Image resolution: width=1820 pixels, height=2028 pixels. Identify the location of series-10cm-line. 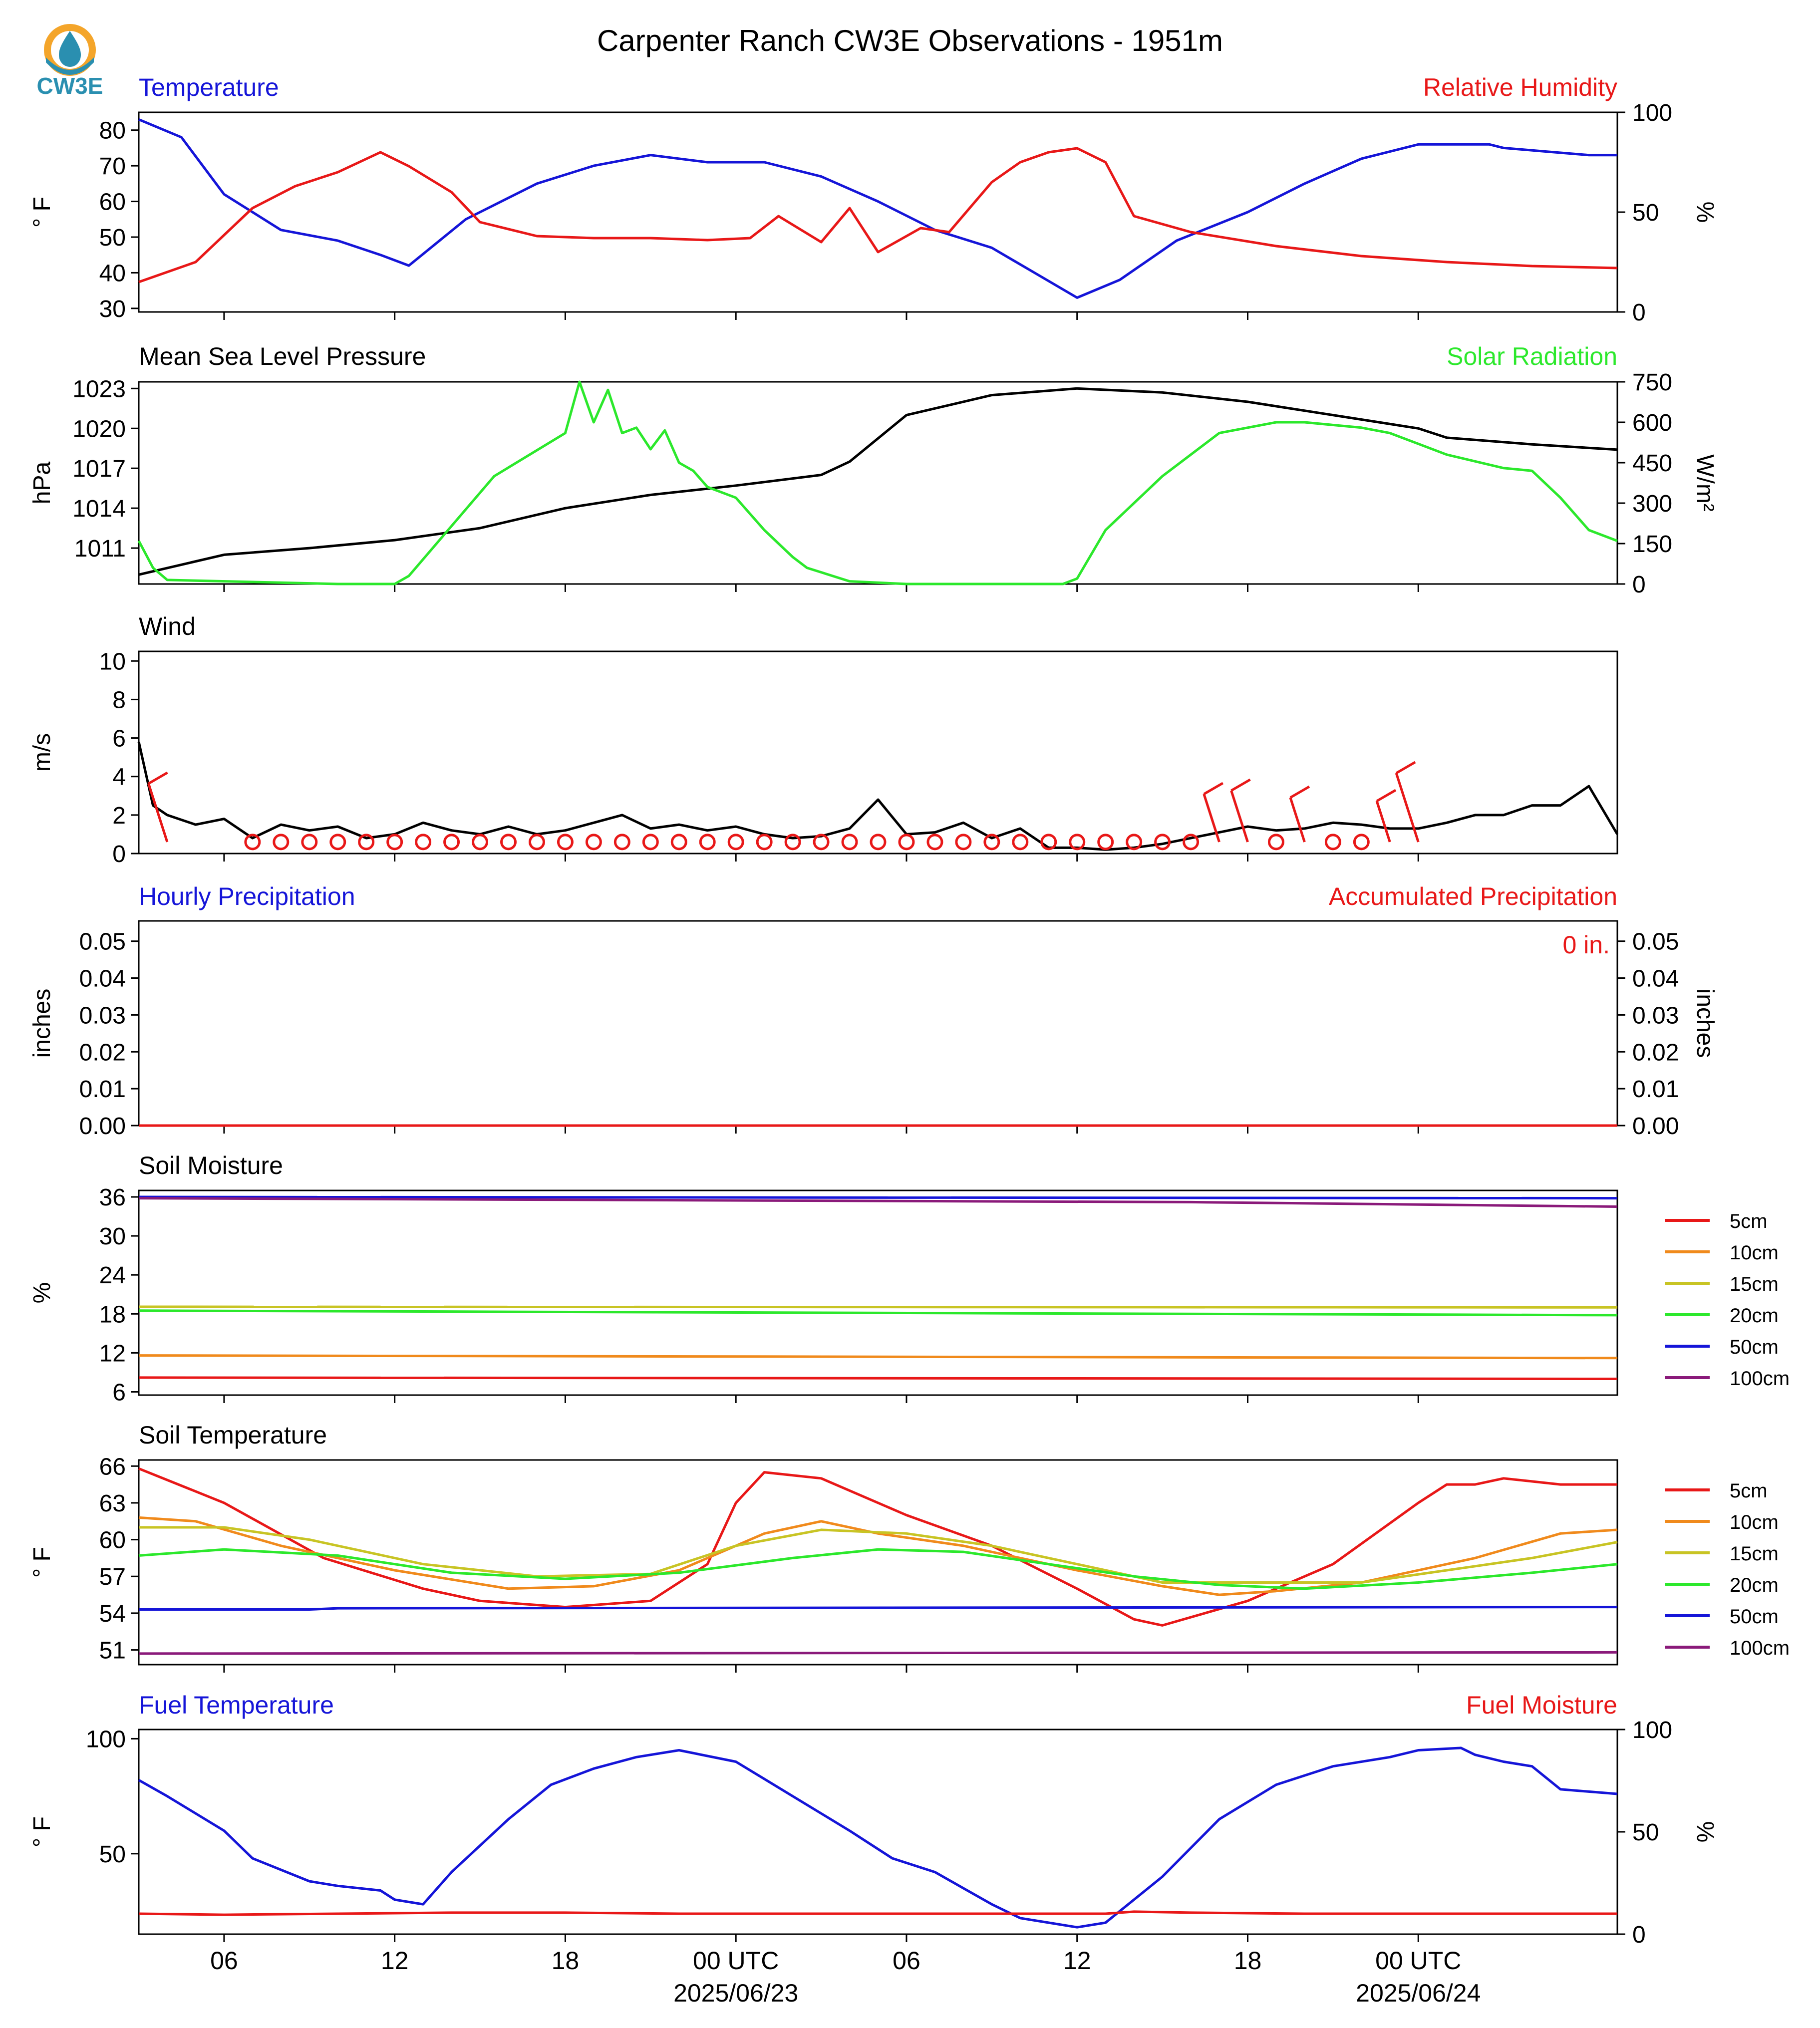
(878, 1357).